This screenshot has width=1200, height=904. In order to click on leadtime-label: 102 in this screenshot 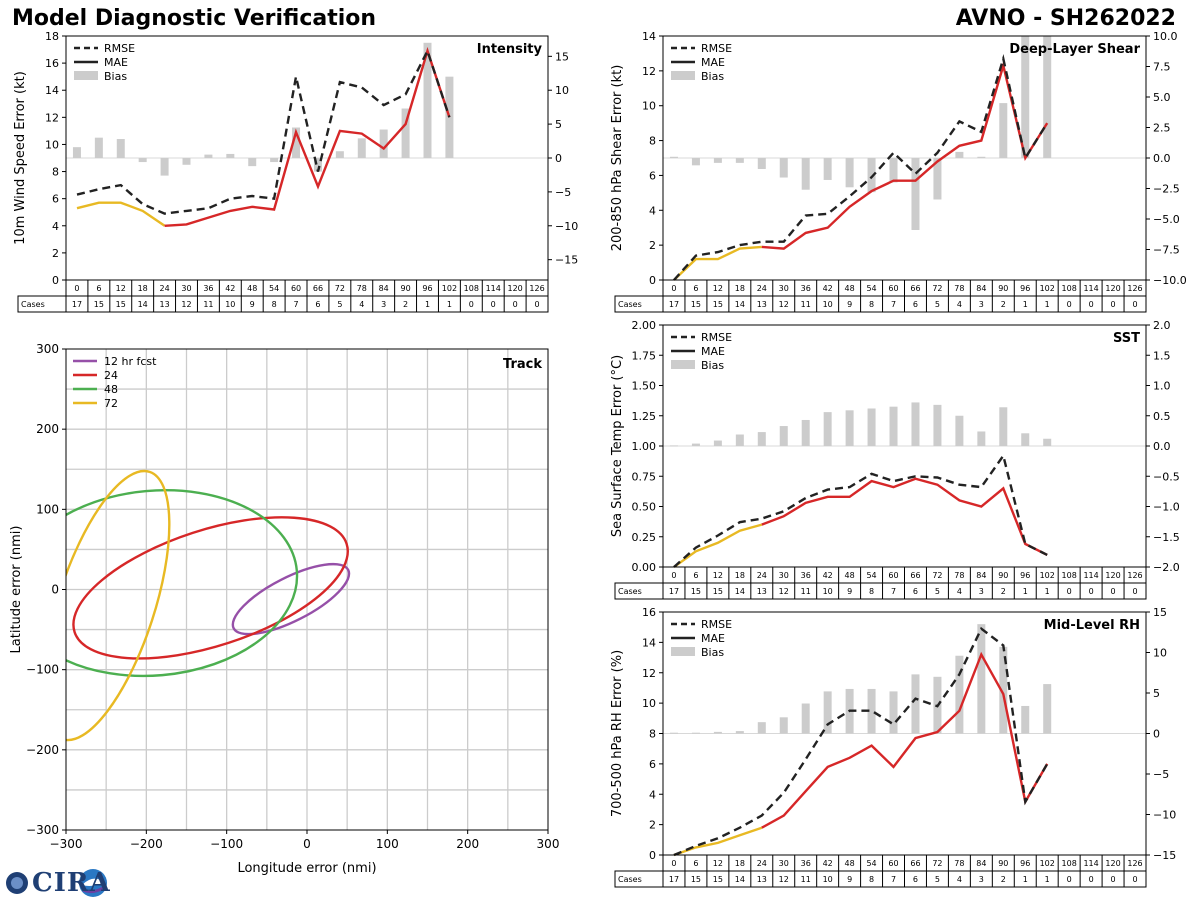, I will do `click(1047, 288)`.